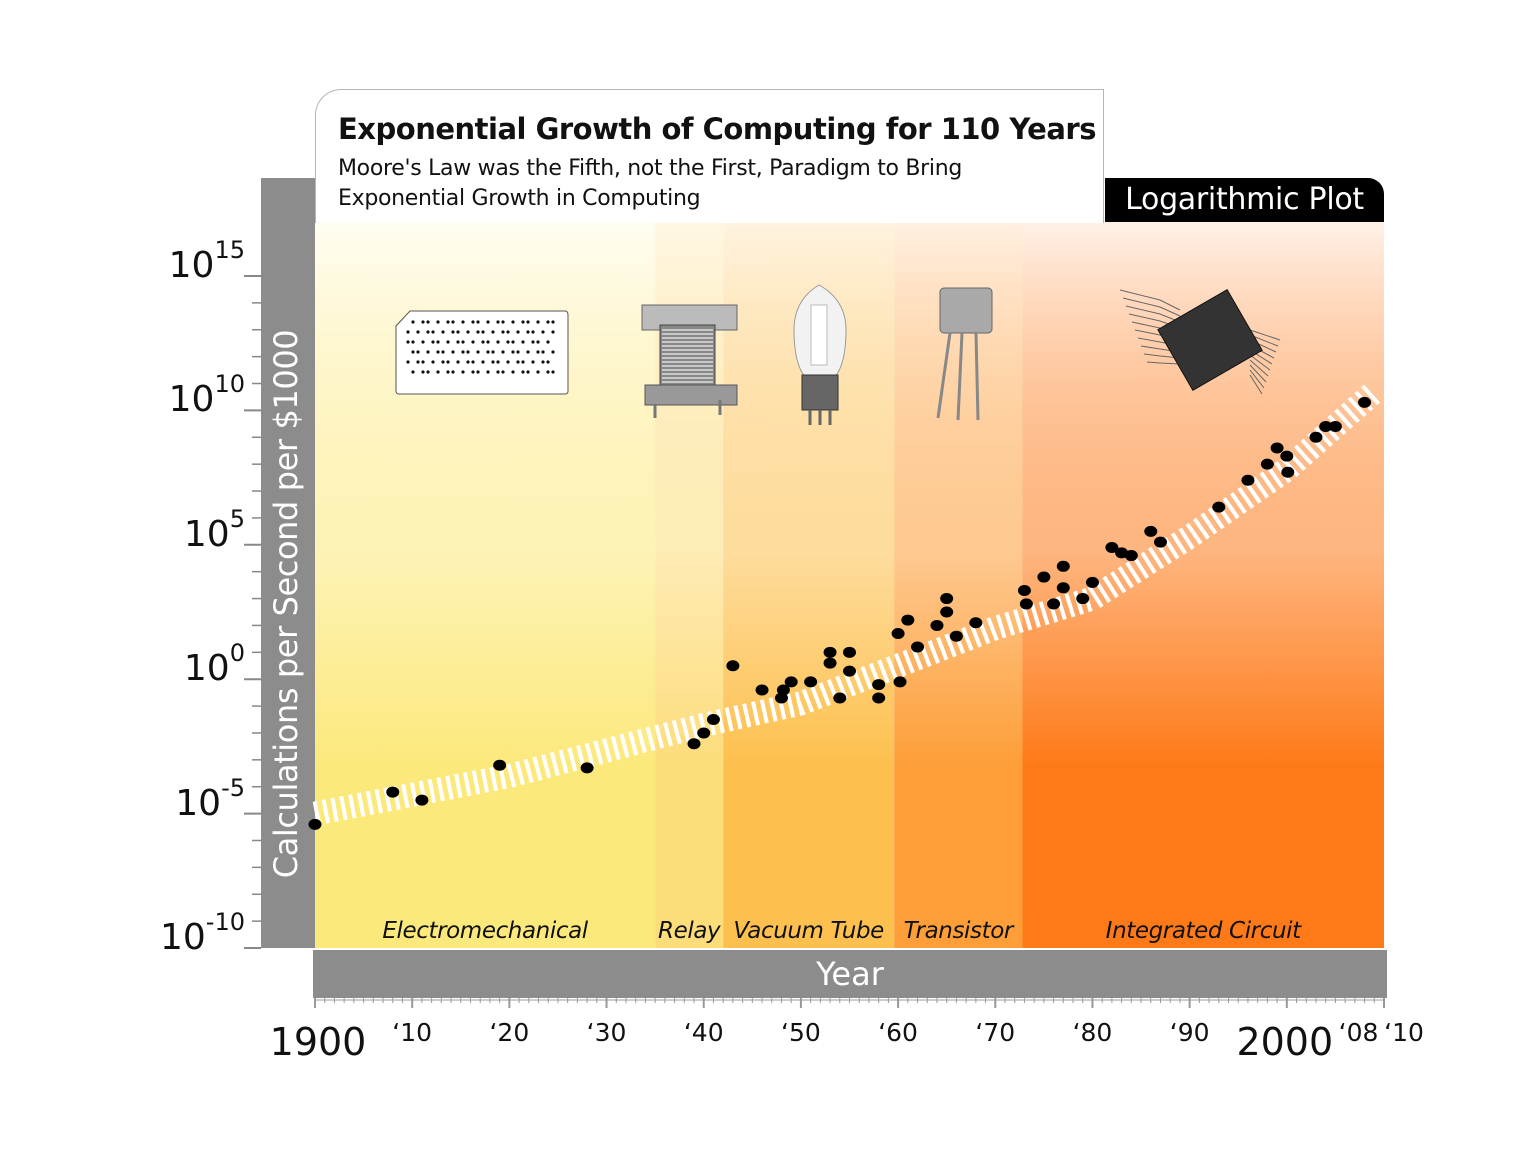  I want to click on era-label: Integrated Circuit, so click(1203, 931).